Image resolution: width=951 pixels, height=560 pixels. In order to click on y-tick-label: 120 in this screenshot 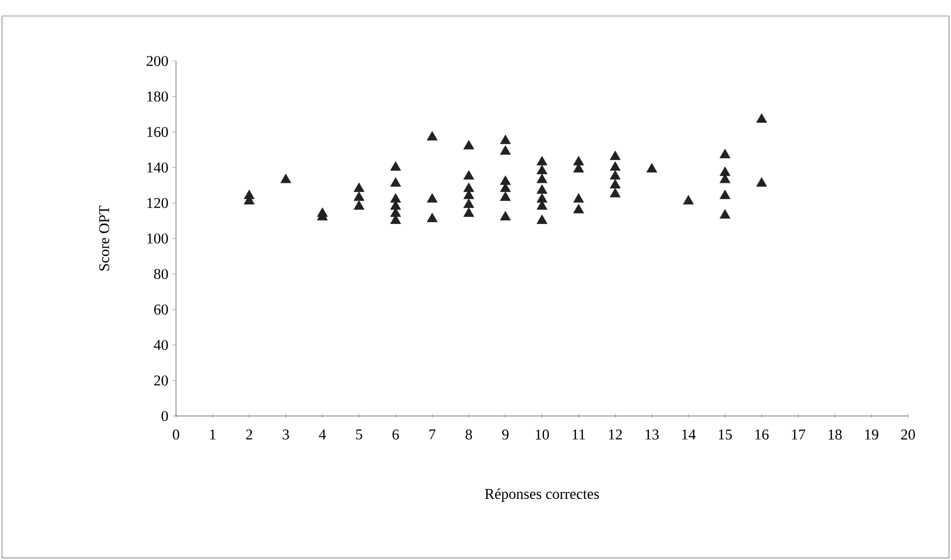, I will do `click(157, 203)`.